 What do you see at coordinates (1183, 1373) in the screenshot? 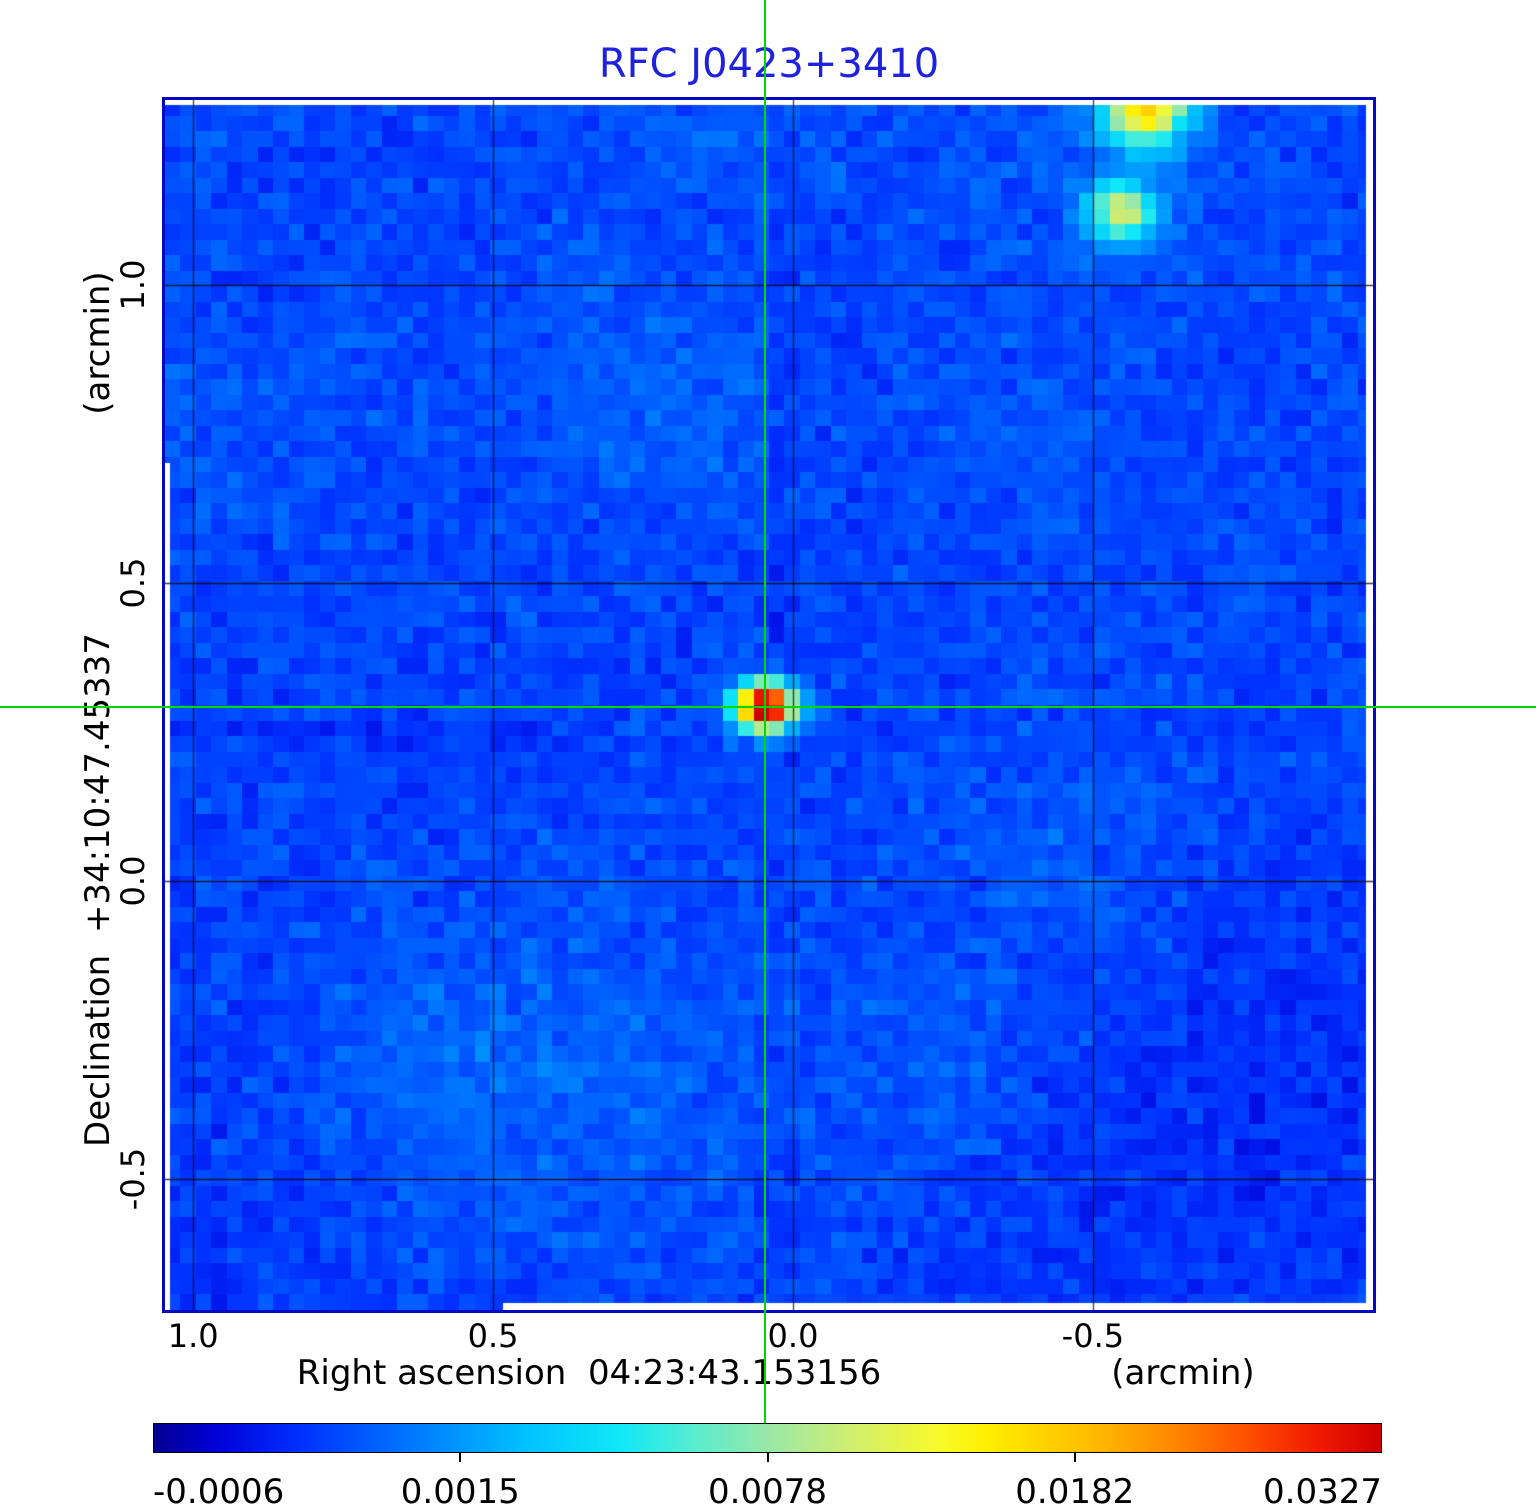
I see `x-axis-unit: (arcmin)` at bounding box center [1183, 1373].